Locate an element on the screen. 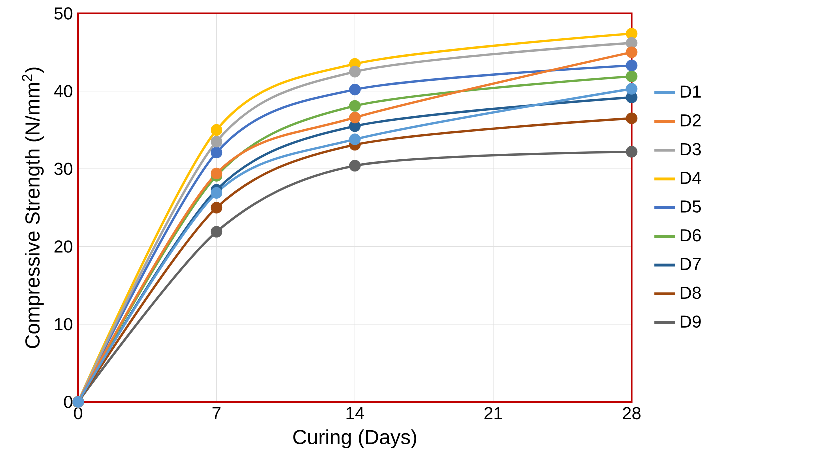  x-tick-label: 28 is located at coordinates (632, 413).